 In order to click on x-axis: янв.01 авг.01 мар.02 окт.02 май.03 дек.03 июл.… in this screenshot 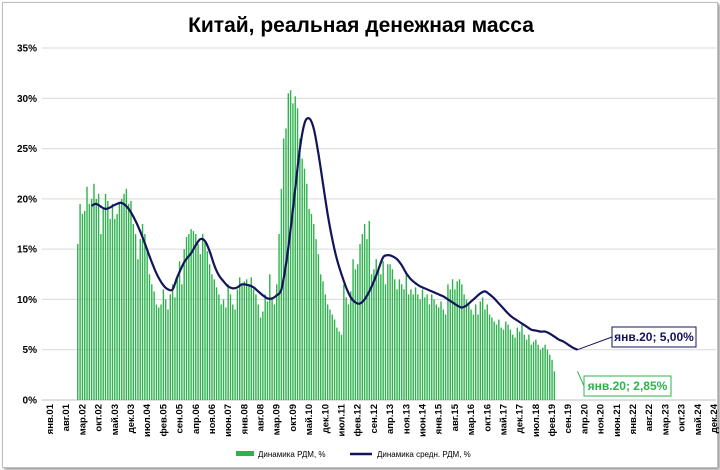, I will do `click(382, 420)`.